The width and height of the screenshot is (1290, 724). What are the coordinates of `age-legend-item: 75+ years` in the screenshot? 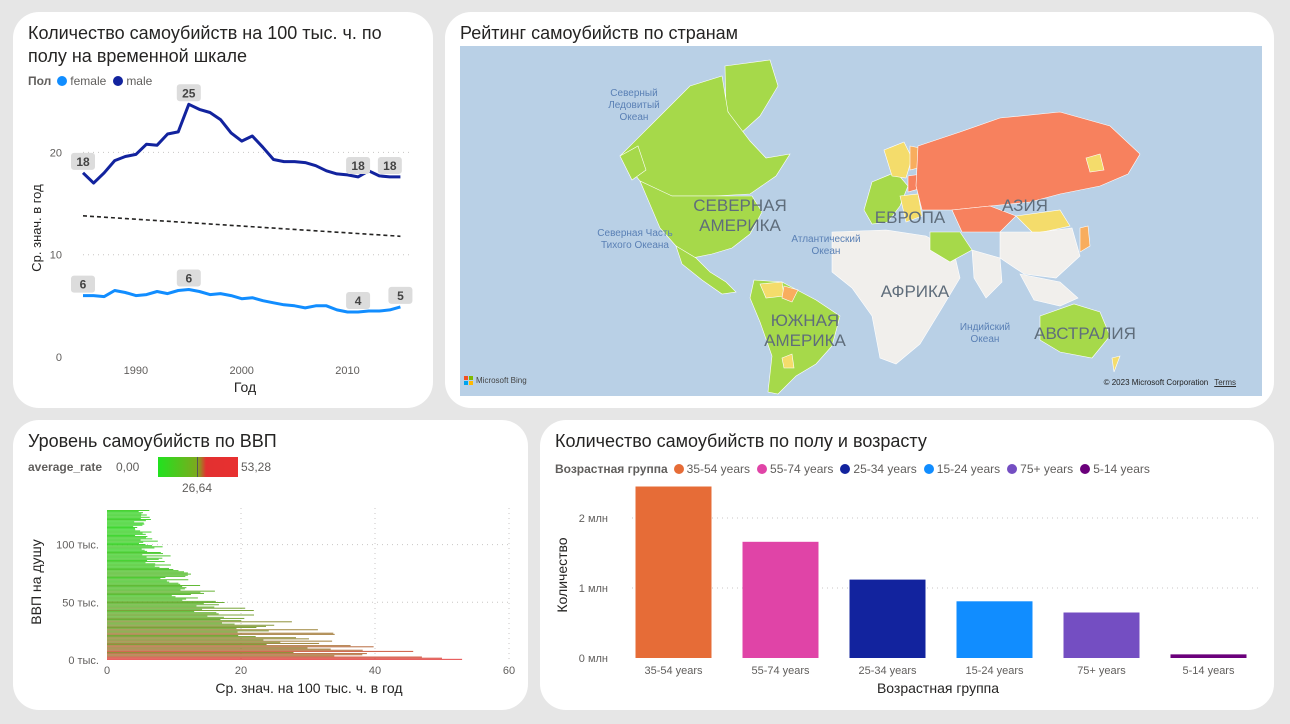 It's located at (1040, 469).